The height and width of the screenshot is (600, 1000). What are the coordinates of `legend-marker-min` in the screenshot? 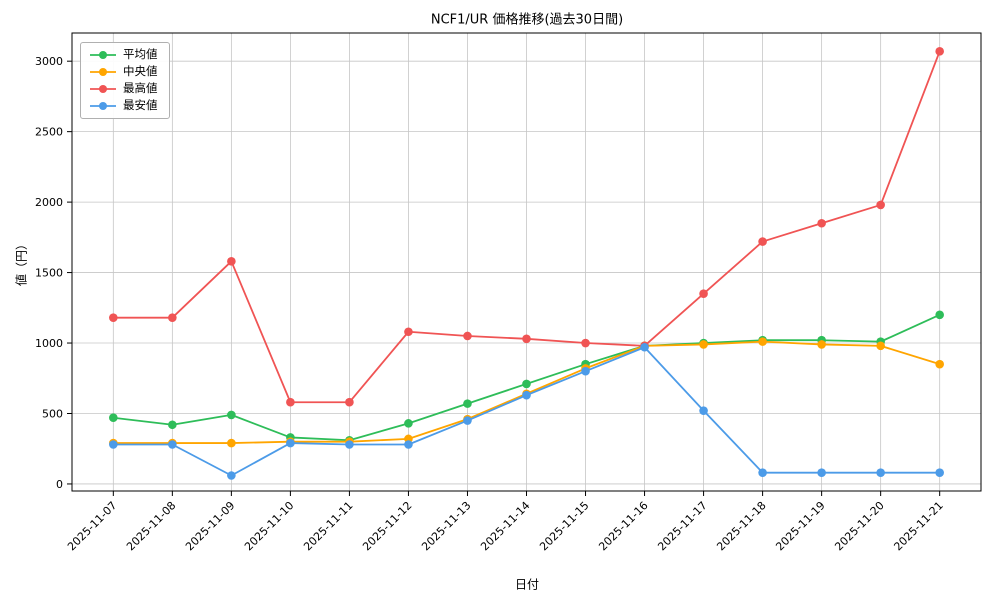 It's located at (103, 106).